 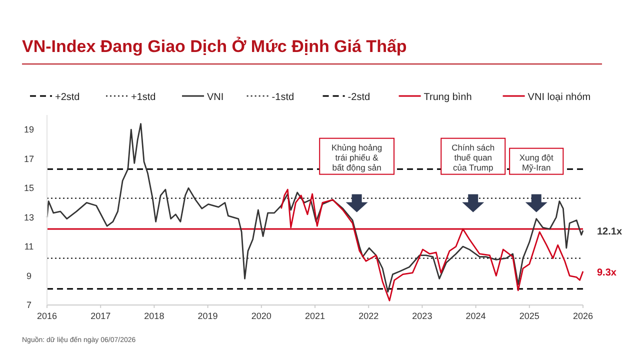 I want to click on x-tick-label: 2024, so click(x=476, y=316).